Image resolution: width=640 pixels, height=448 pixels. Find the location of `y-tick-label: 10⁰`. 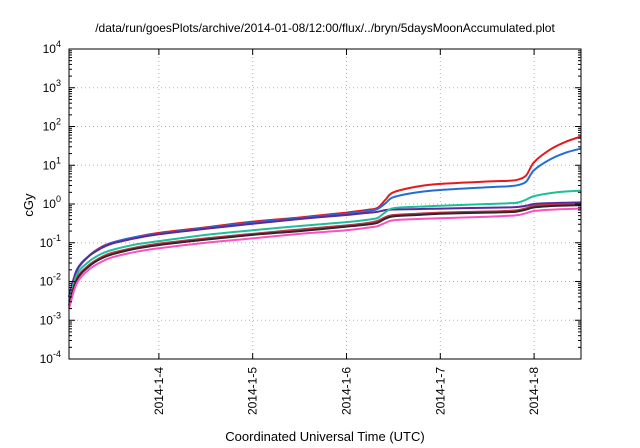

y-tick-label: 10⁰ is located at coordinates (52, 202).